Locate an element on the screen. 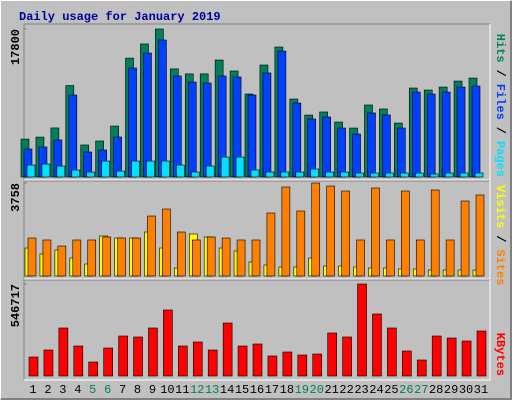 The image size is (512, 400). x-tick-label: 18 is located at coordinates (287, 390).